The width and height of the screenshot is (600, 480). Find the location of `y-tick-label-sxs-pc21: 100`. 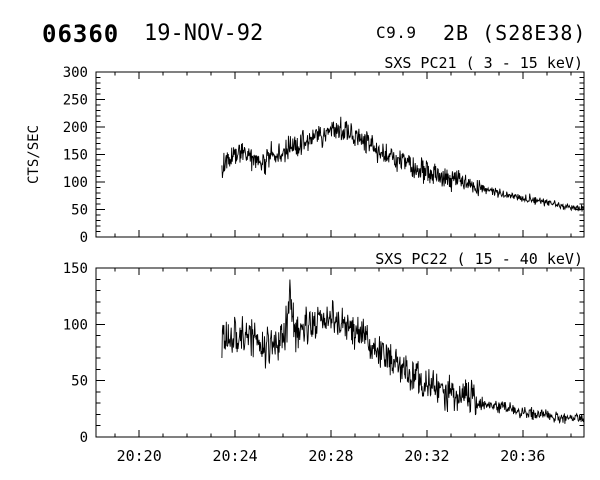

y-tick-label-sxs-pc21: 100 is located at coordinates (75, 183).